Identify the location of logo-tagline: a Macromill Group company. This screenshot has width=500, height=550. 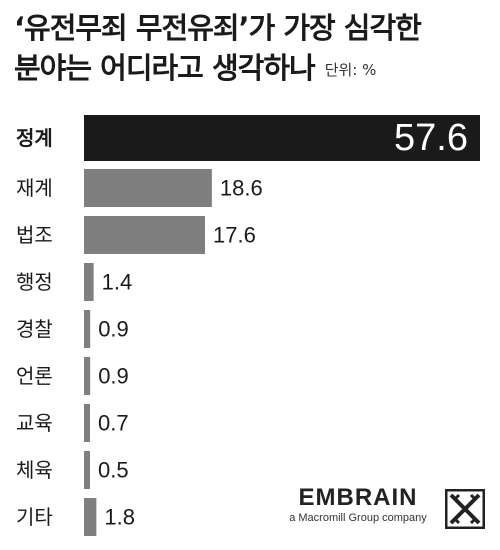
(358, 518).